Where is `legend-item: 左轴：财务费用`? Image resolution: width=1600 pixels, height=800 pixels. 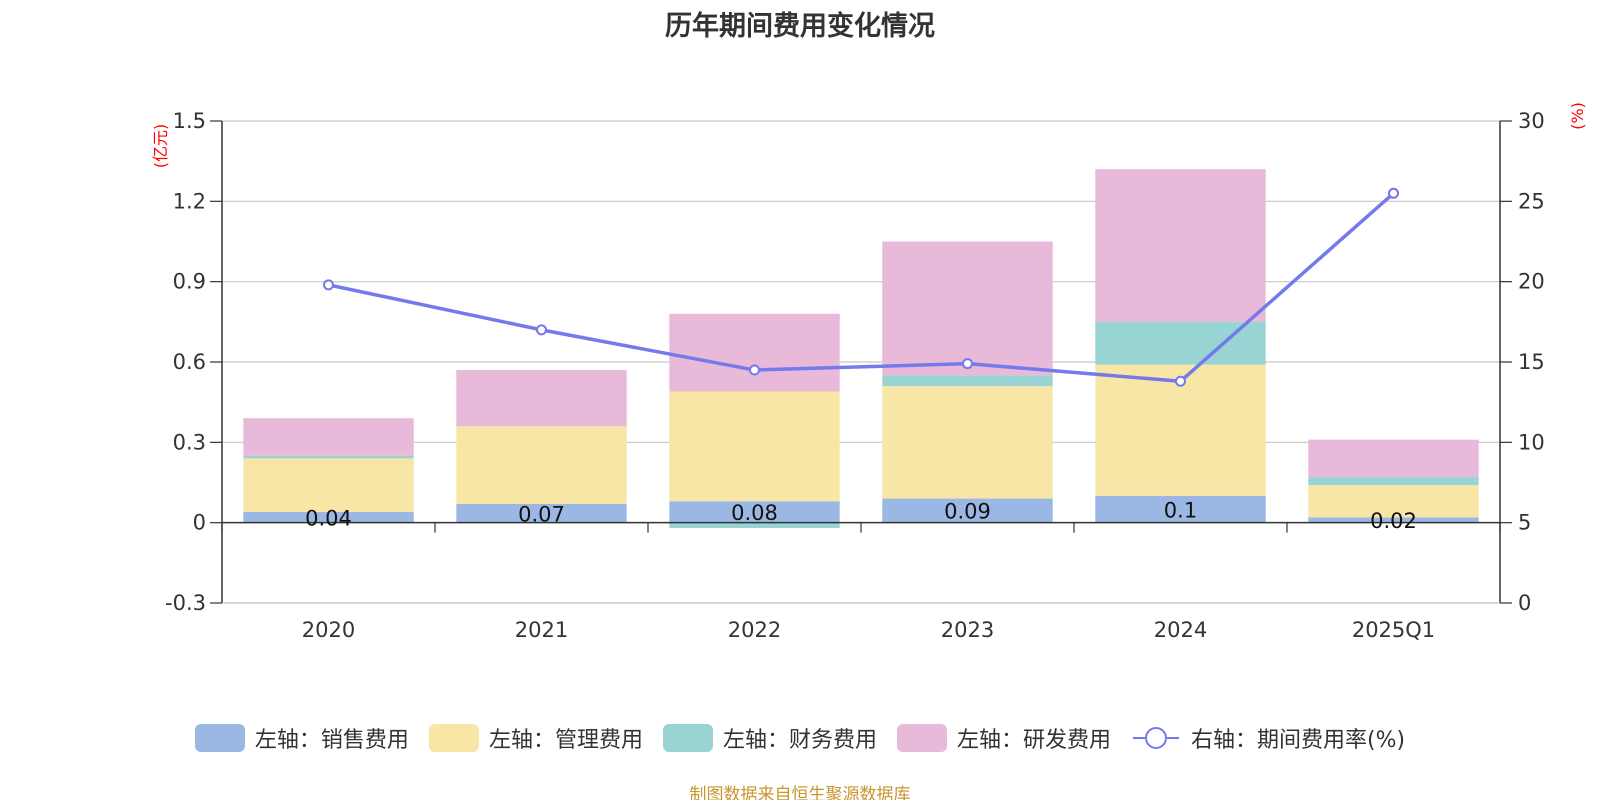 legend-item: 左轴：财务费用 is located at coordinates (769, 738).